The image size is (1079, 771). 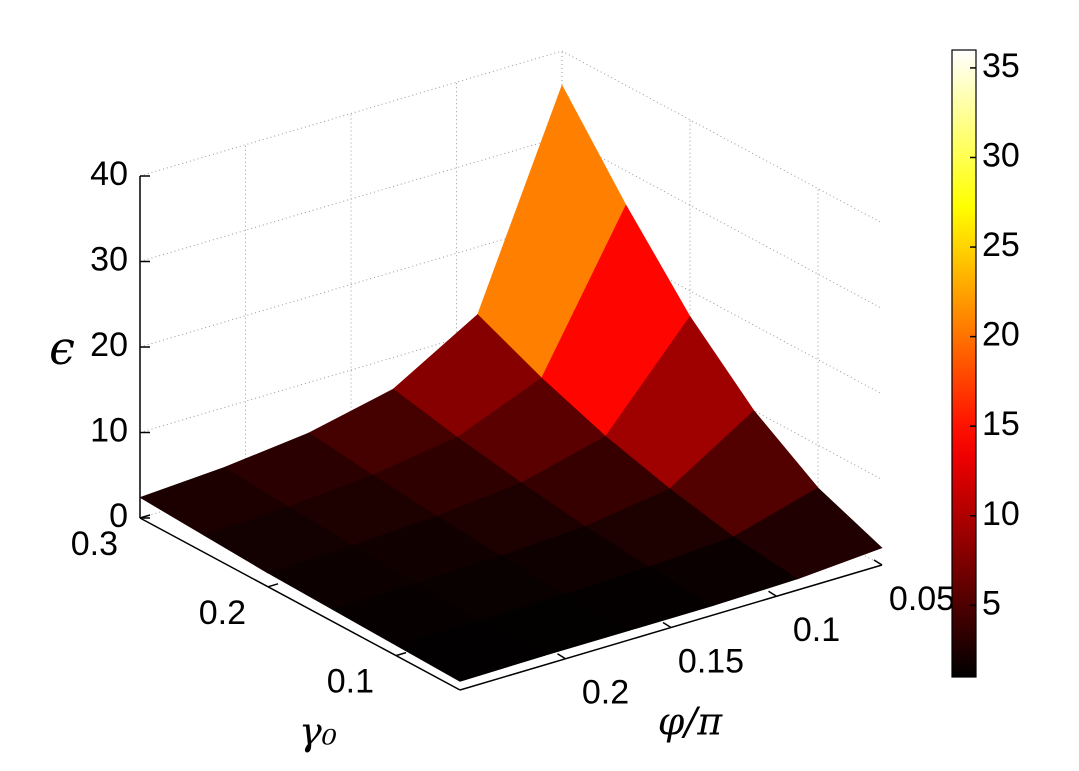 I want to click on colorbar-scale, so click(x=964, y=363).